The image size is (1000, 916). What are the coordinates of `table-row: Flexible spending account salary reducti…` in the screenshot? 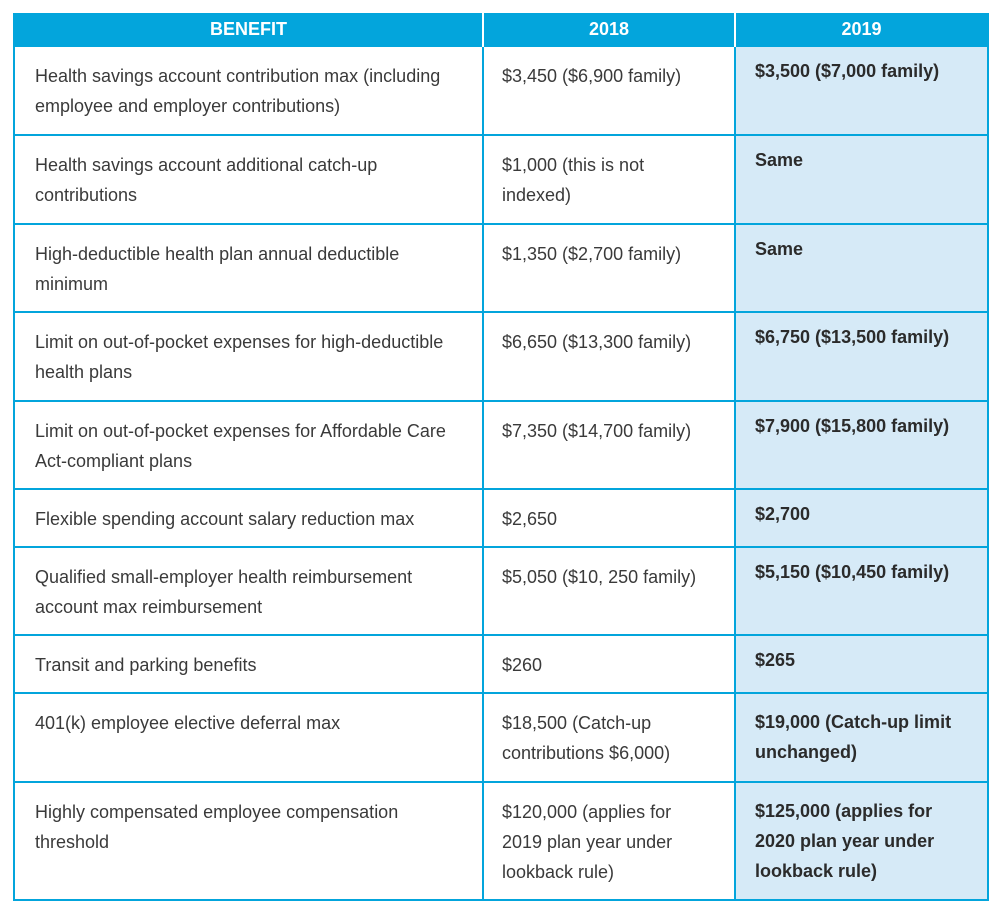 It's located at (501, 518).